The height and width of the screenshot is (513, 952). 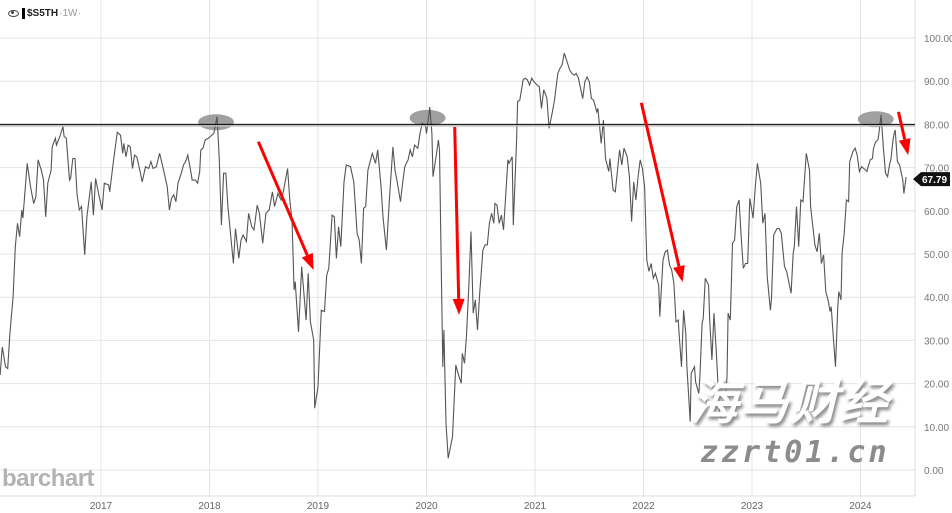 I want to click on symbol-header: $S5TH ·1W·, so click(x=44, y=13).